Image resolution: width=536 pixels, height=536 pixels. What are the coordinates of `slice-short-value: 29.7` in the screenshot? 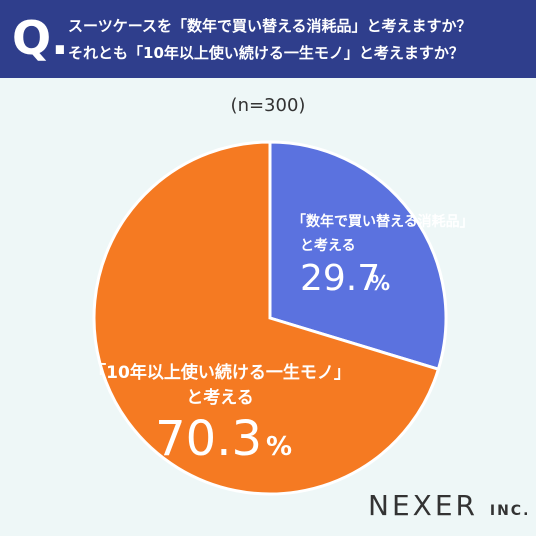 It's located at (340, 278).